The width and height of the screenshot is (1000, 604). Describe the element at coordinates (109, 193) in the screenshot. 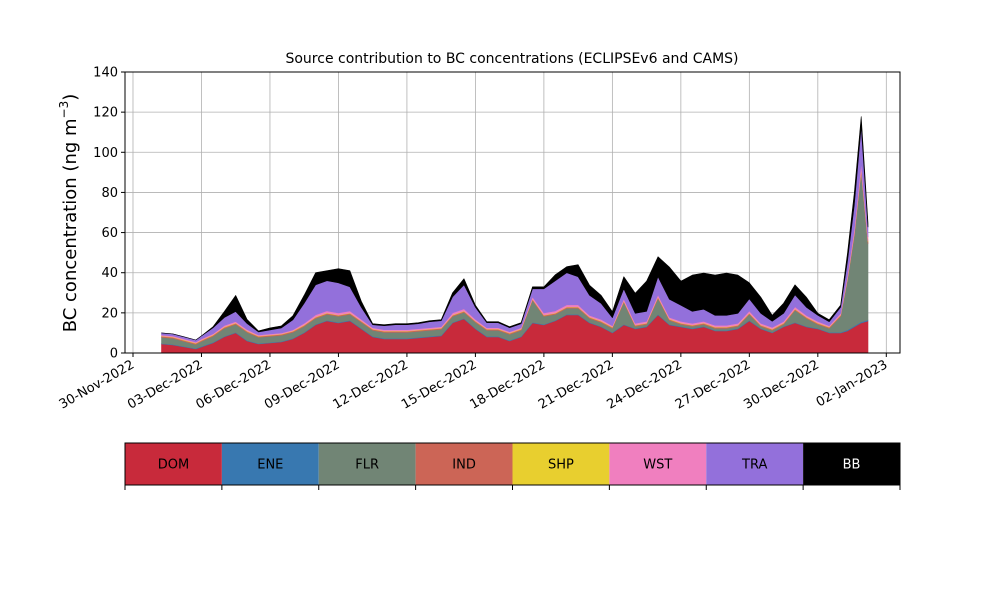

I see `y-tick-label-80: 80` at that location.